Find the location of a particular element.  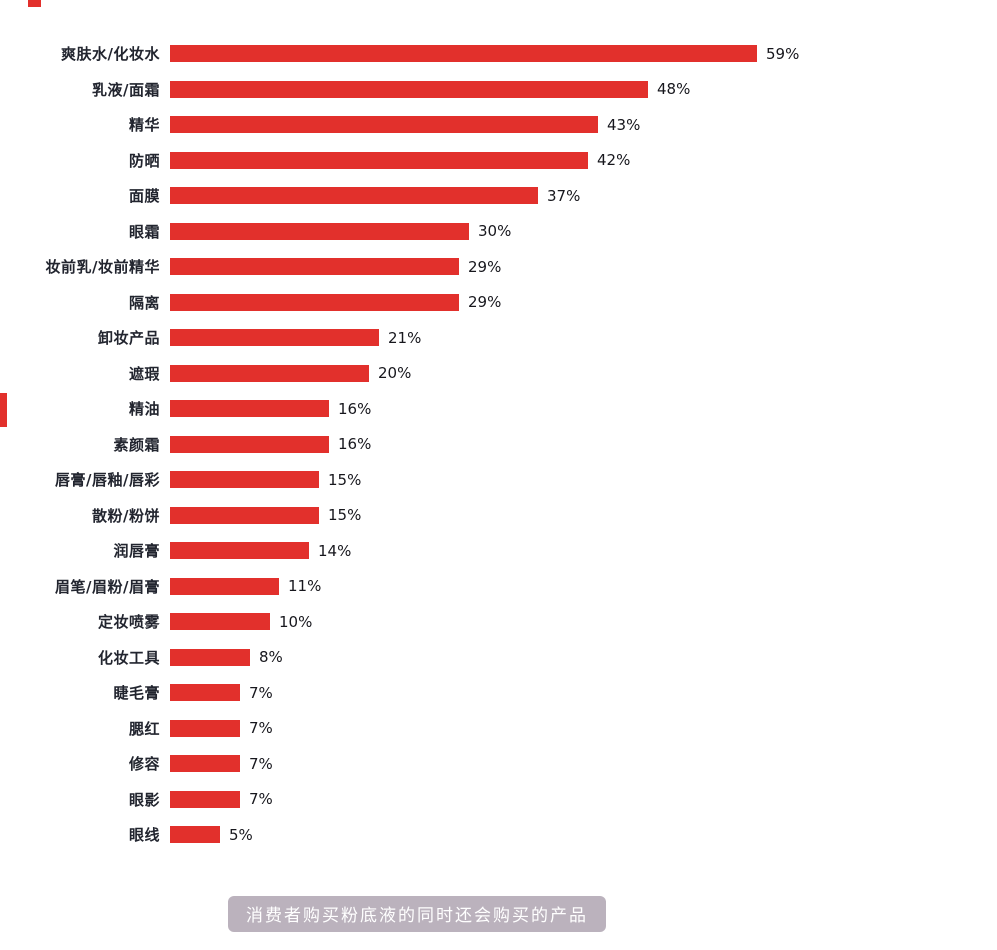

value-label: 8% is located at coordinates (271, 657).